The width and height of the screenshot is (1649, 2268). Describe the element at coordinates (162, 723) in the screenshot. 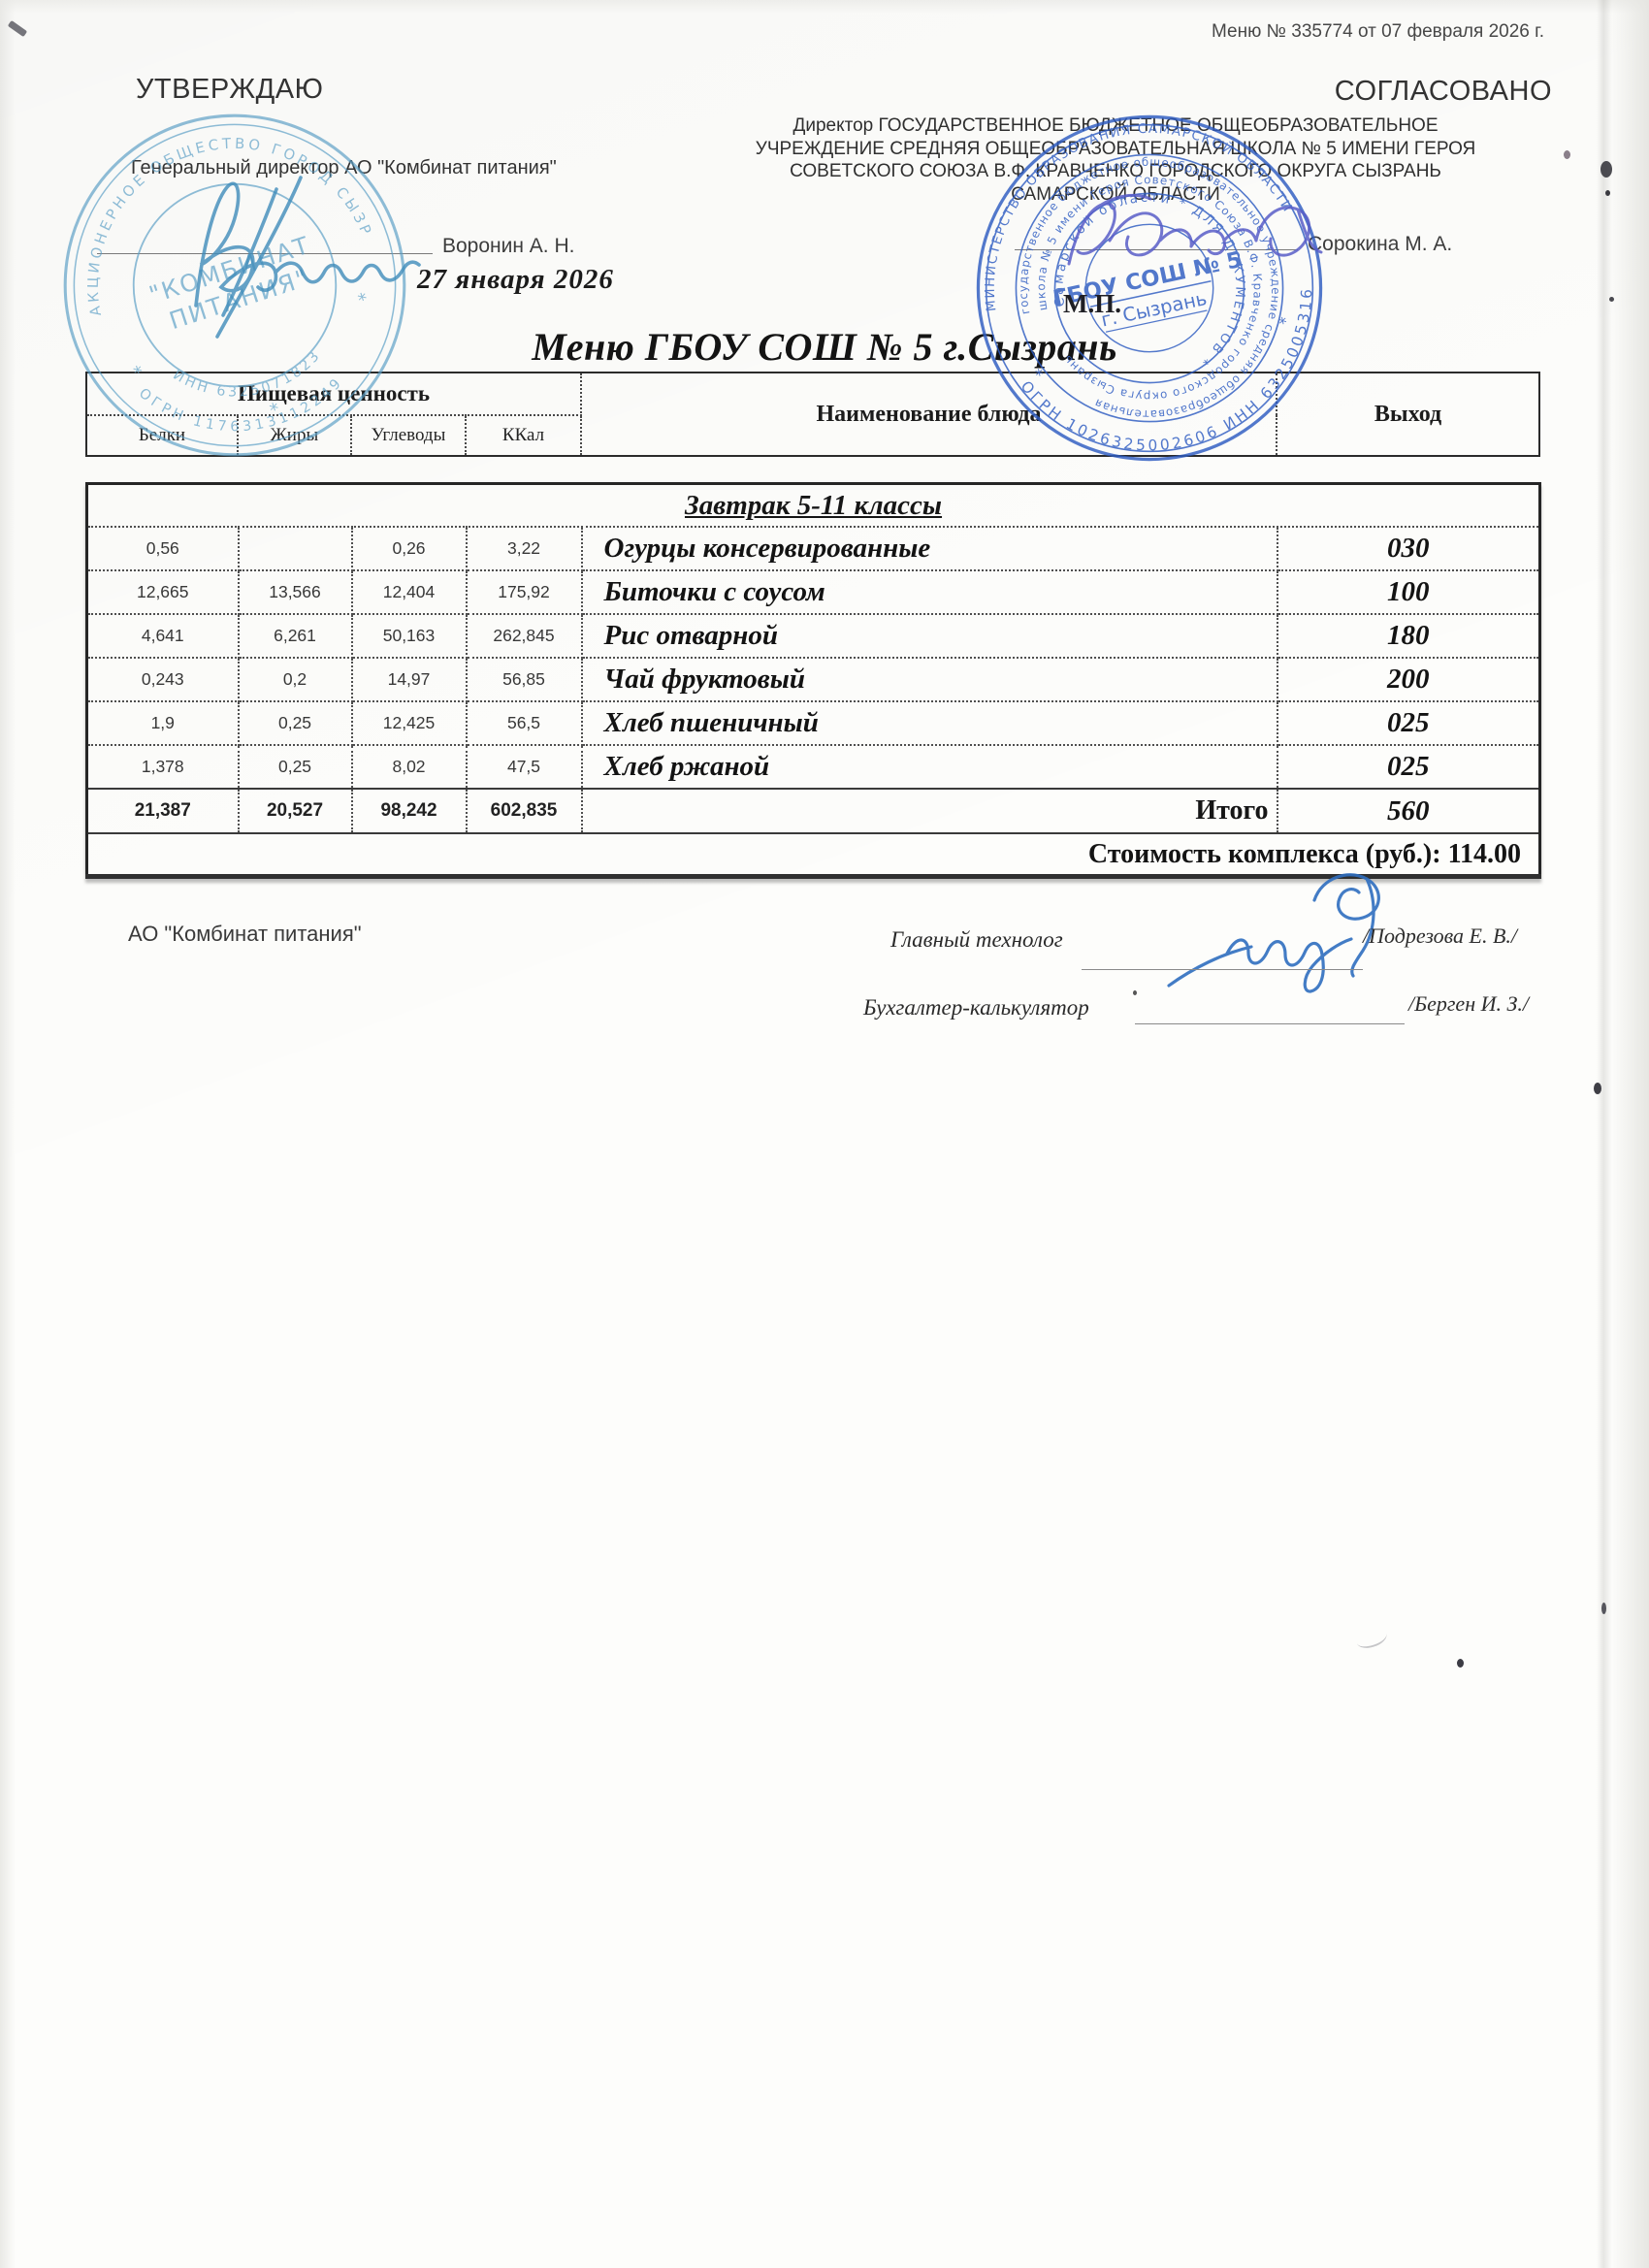

I see `protein-value: 1,9` at that location.